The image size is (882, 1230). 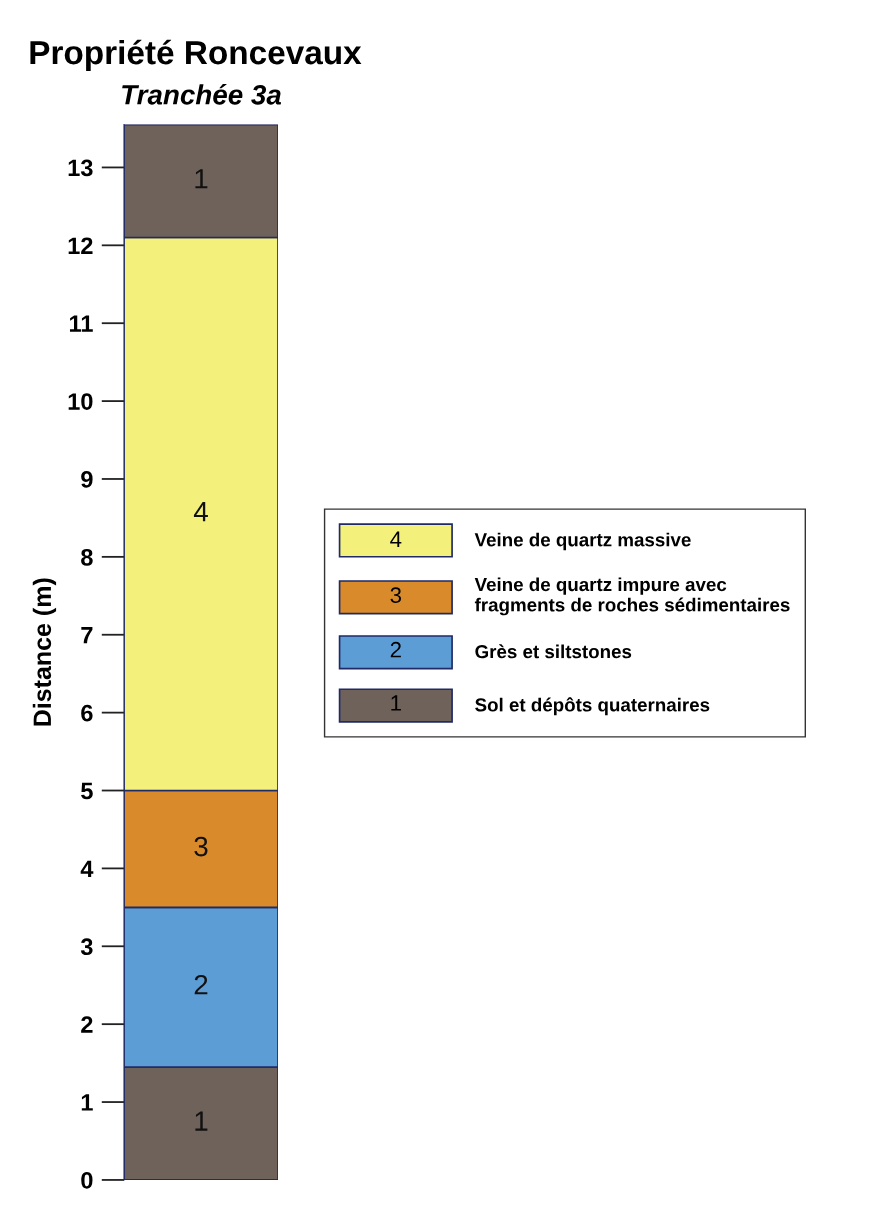 What do you see at coordinates (202, 94) in the screenshot?
I see `chart-subtitle: Tranchée 3a` at bounding box center [202, 94].